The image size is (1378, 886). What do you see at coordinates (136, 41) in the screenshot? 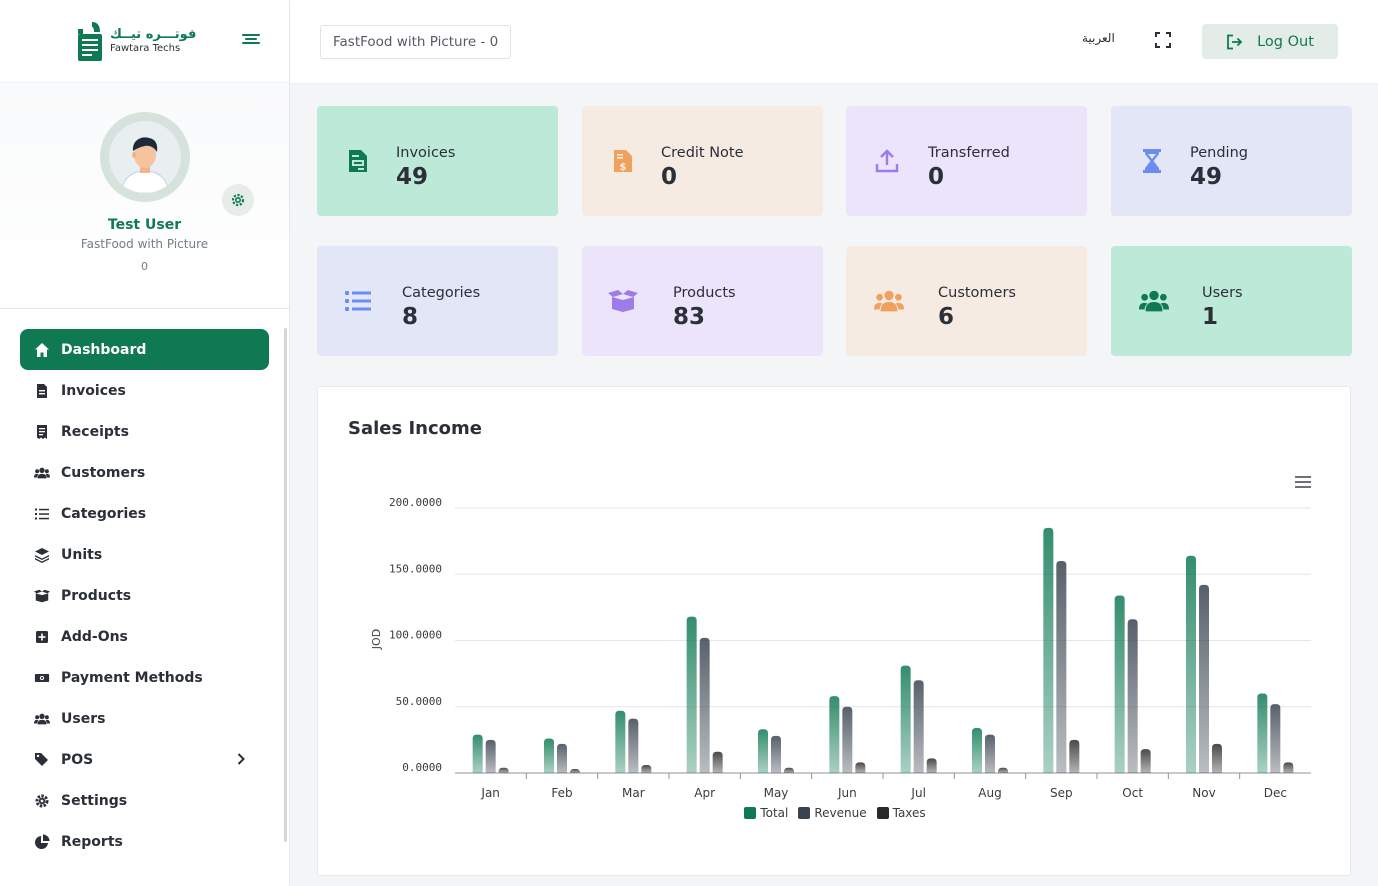
I see `fawtara-logo: فوتـــره تيــك Fawtara Techs` at bounding box center [136, 41].